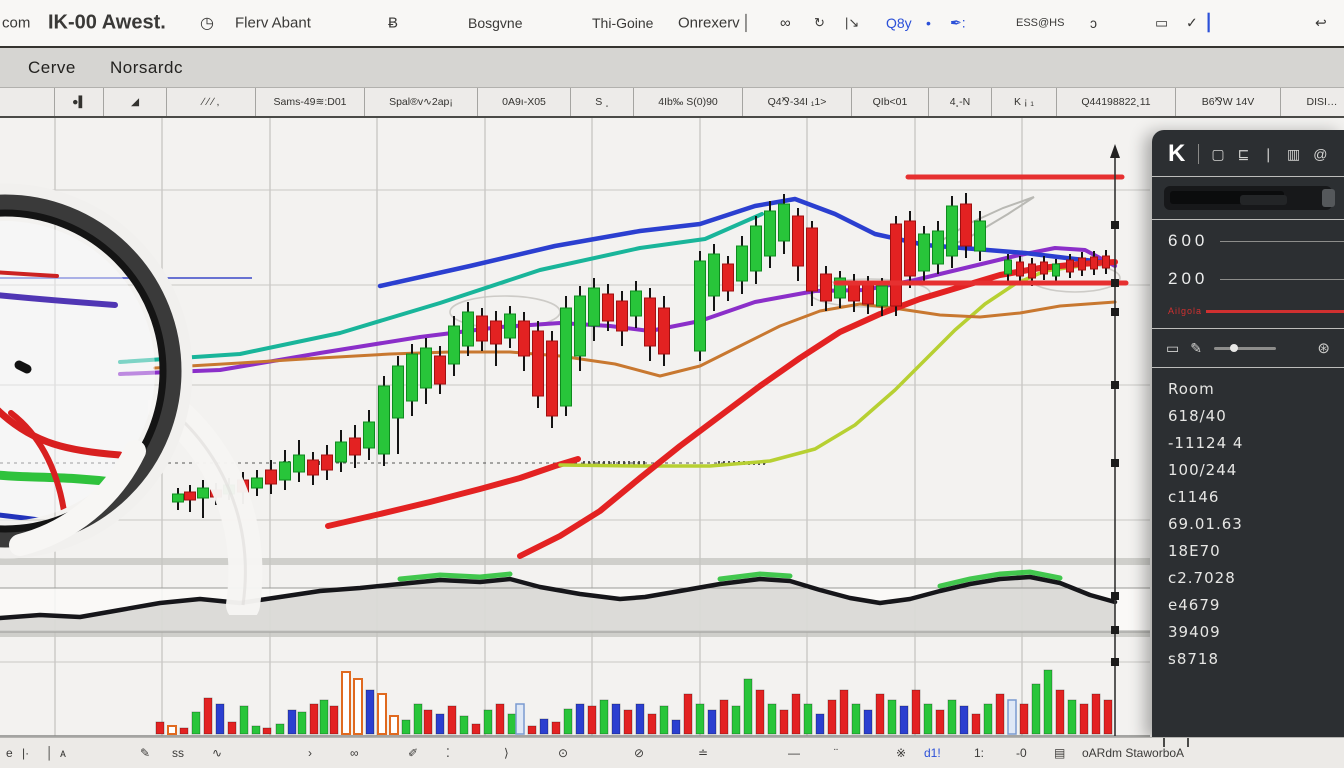  Describe the element at coordinates (1234, 347) in the screenshot. I see `mini-slider-handle` at that location.